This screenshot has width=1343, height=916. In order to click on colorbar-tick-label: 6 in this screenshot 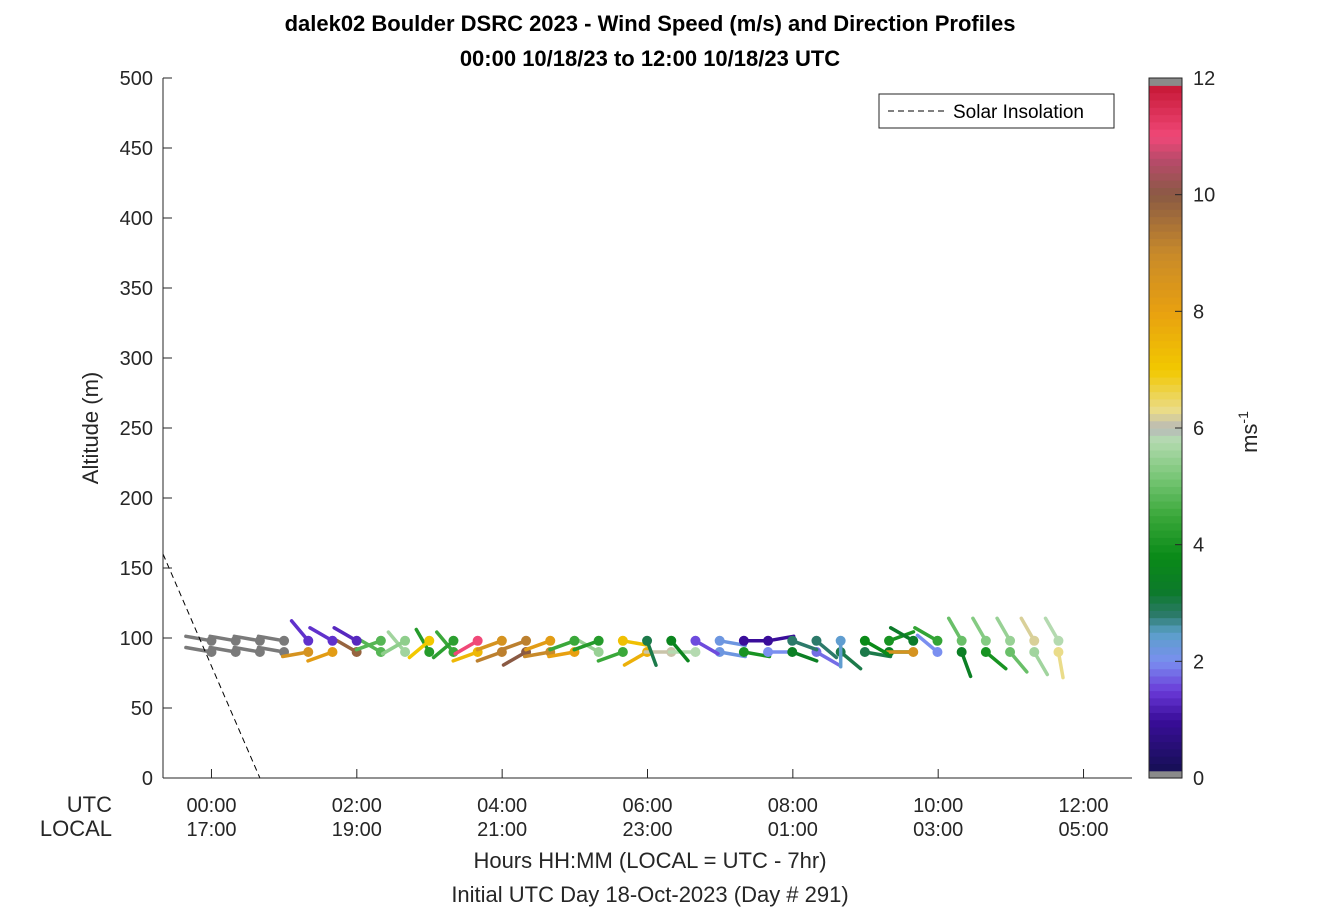, I will do `click(1198, 429)`.